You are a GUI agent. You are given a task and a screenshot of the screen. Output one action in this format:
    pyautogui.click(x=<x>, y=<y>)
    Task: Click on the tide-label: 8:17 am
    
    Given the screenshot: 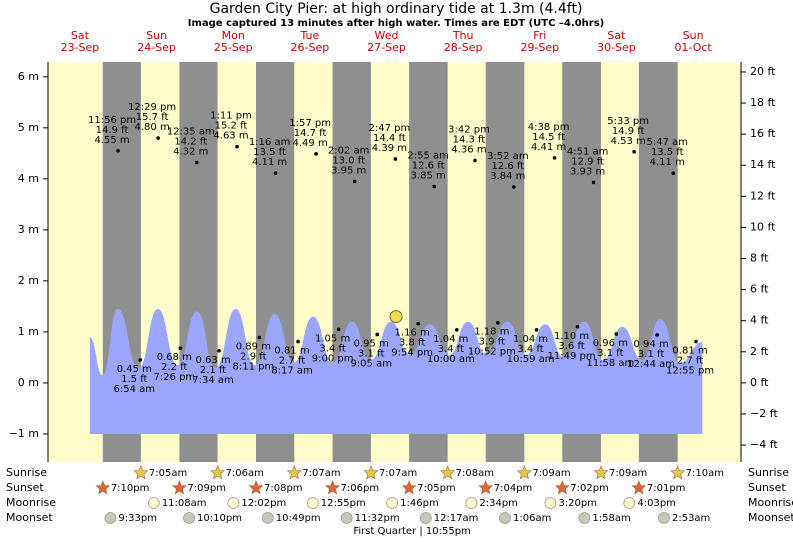 What is the action you would take?
    pyautogui.click(x=292, y=371)
    